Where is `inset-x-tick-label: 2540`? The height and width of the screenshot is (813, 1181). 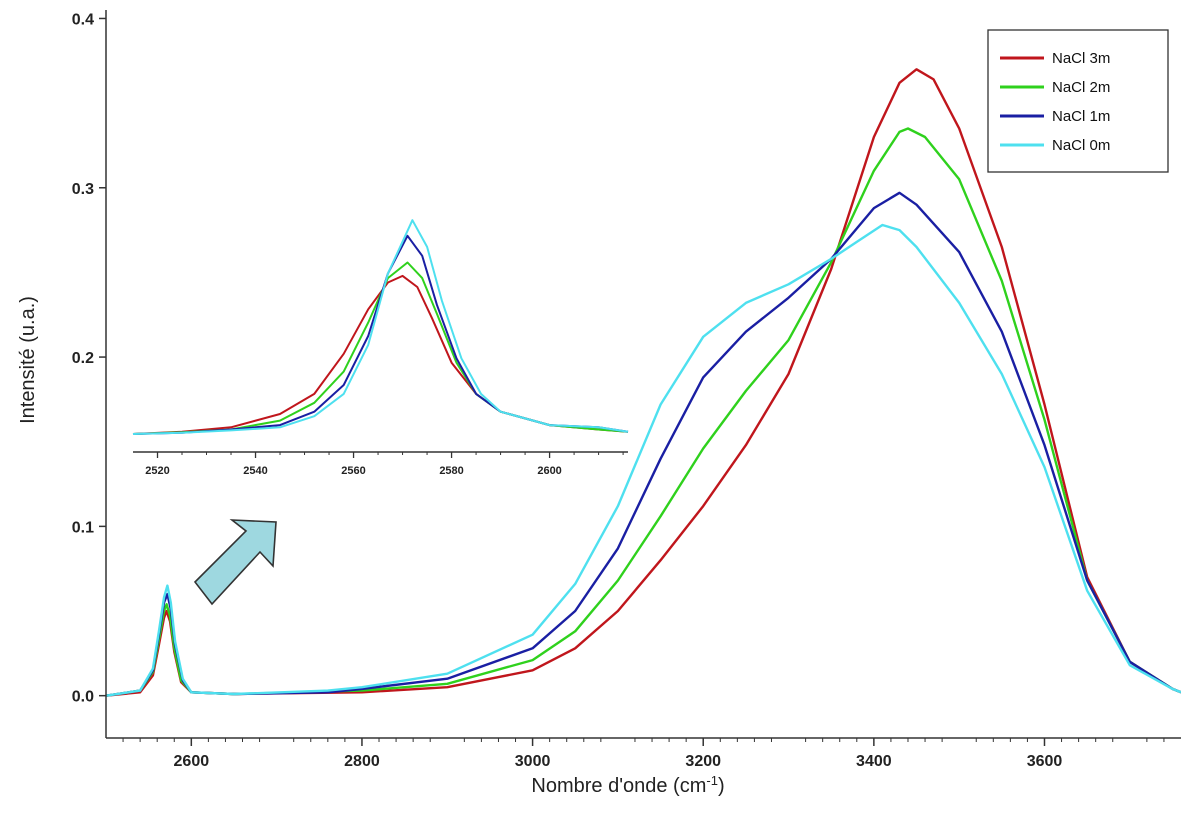 inset-x-tick-label: 2540 is located at coordinates (255, 471).